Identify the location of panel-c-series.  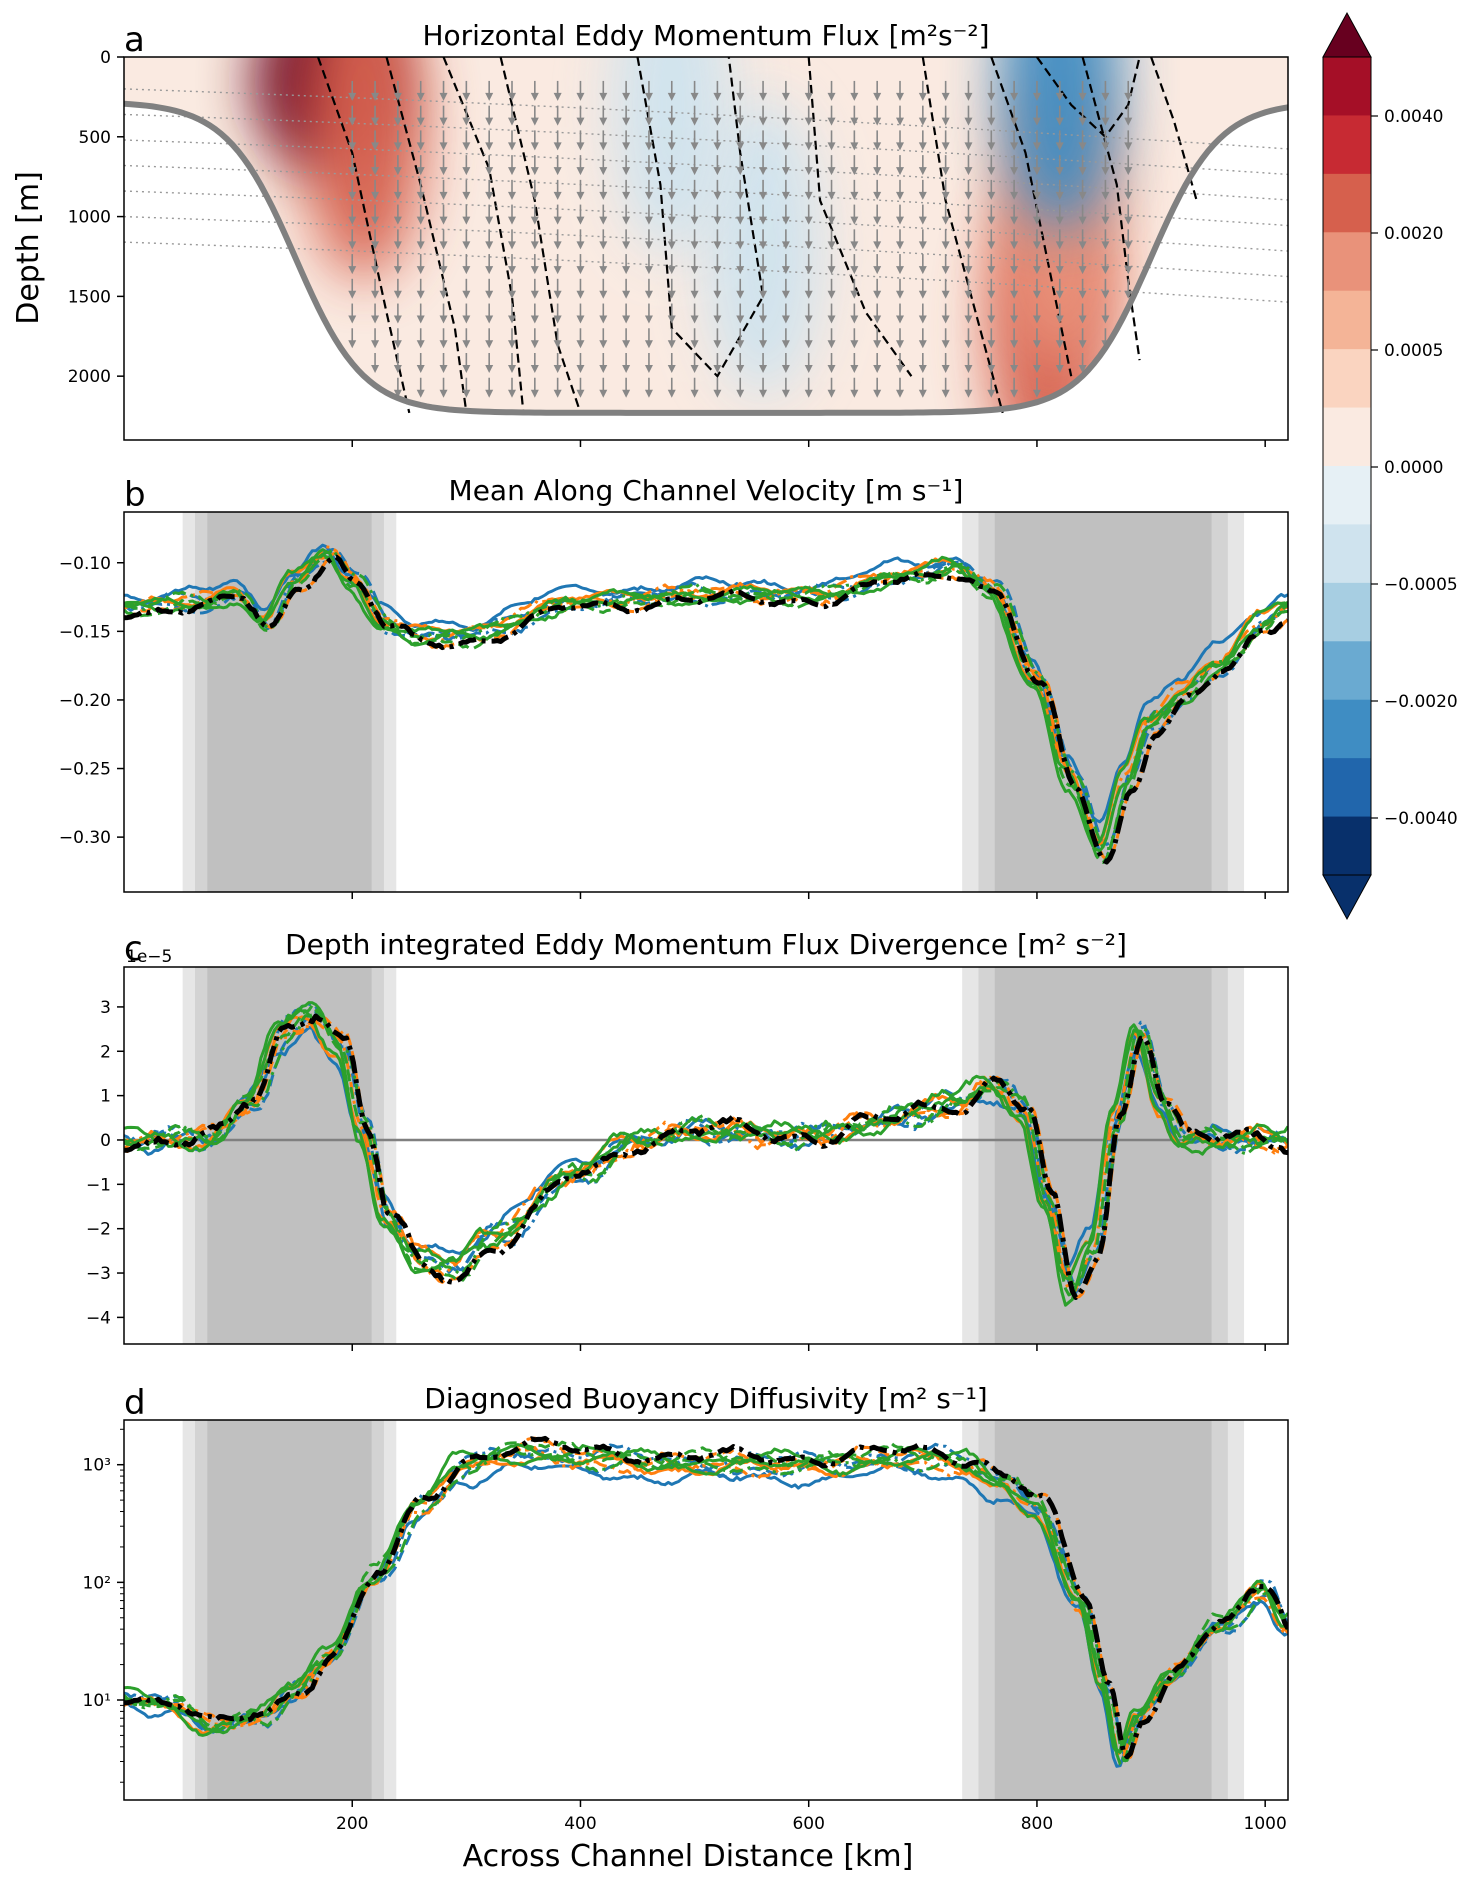
(706, 1154).